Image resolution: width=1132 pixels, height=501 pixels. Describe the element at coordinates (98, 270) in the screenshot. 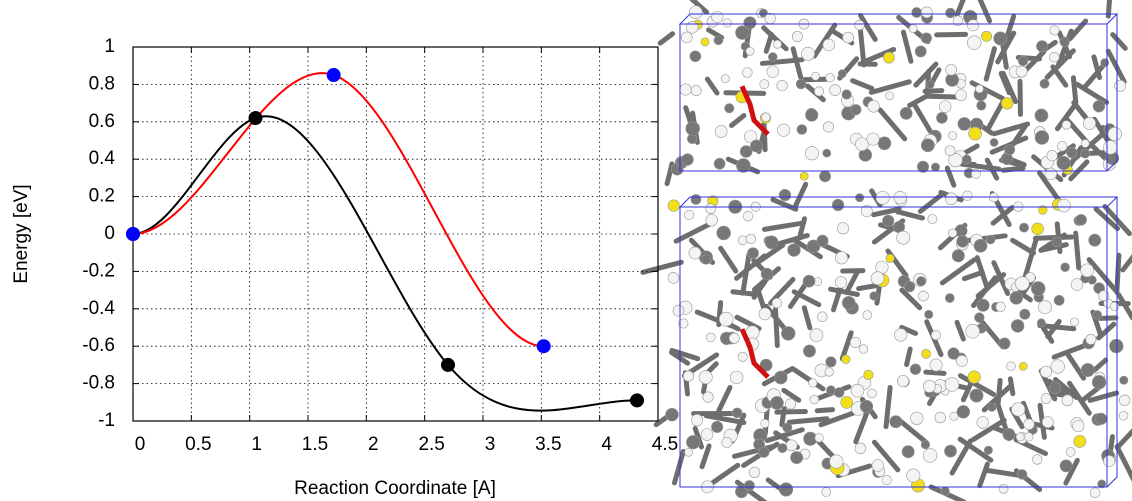

I see `y-tick-label: -0.2` at that location.